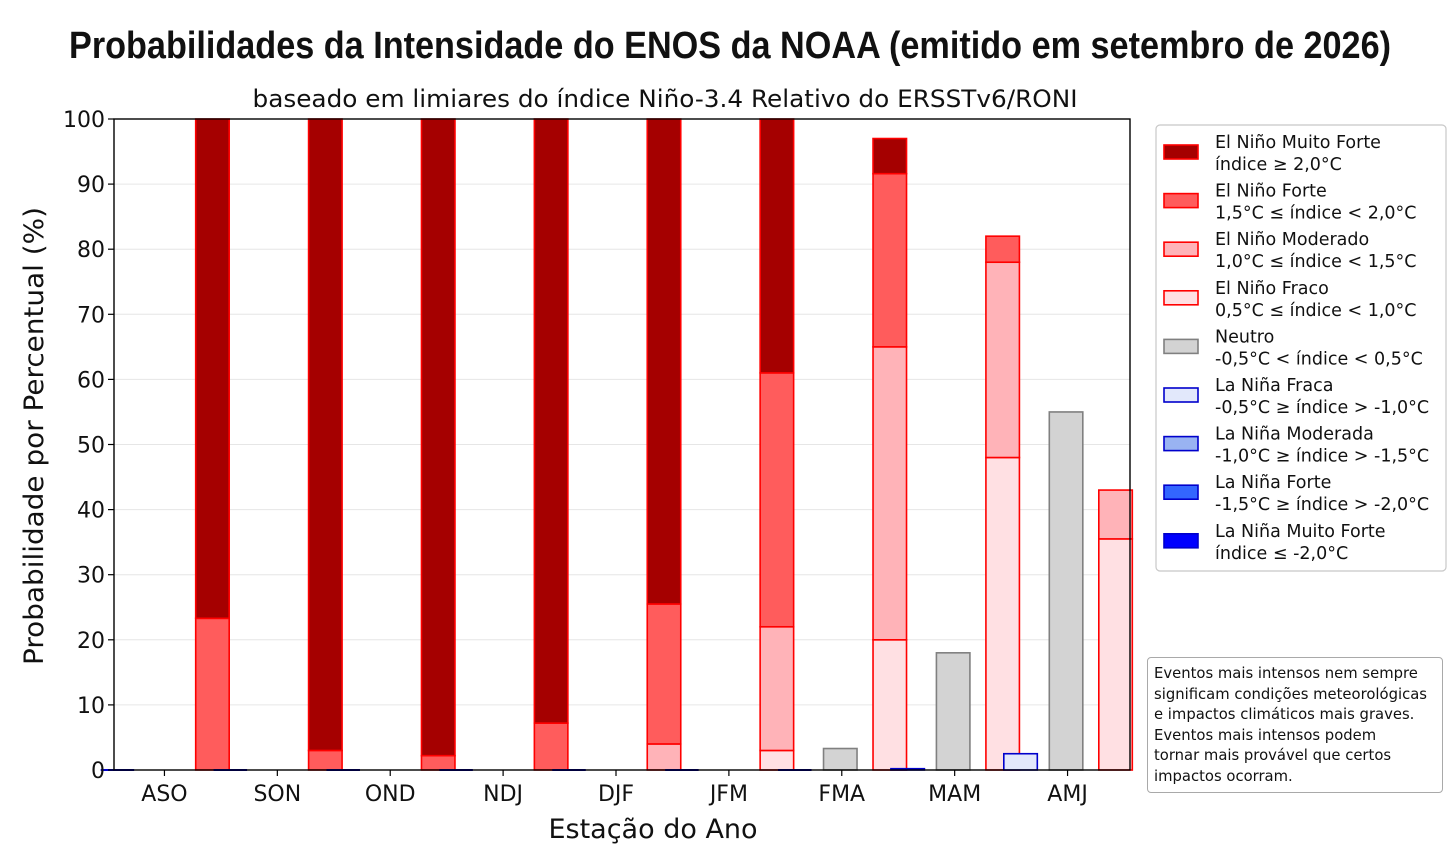 The height and width of the screenshot is (859, 1453). What do you see at coordinates (34, 436) in the screenshot?
I see `y-axis-label: Probabilidade por Percentual (%)` at bounding box center [34, 436].